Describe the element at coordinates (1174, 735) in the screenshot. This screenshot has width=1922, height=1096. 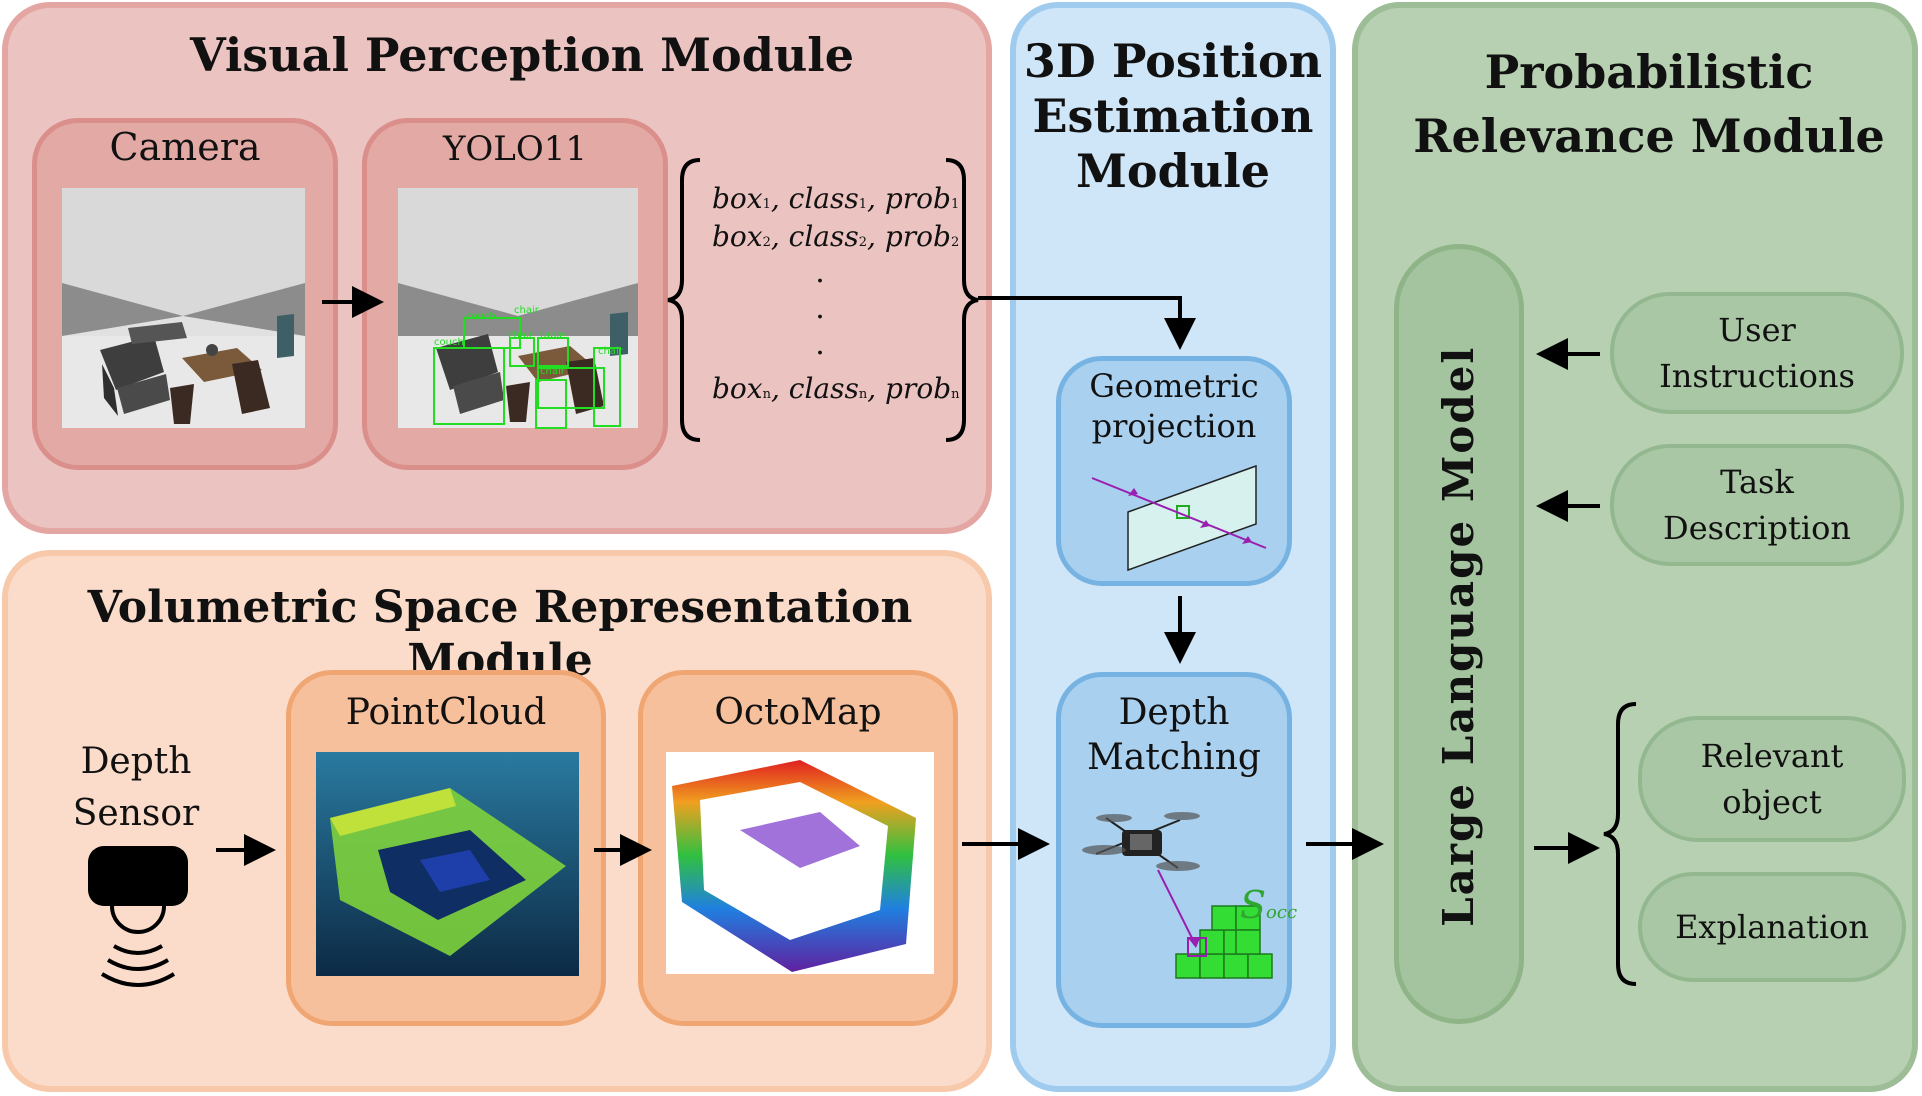
I see `depth-matching-label: Depth Matching` at that location.